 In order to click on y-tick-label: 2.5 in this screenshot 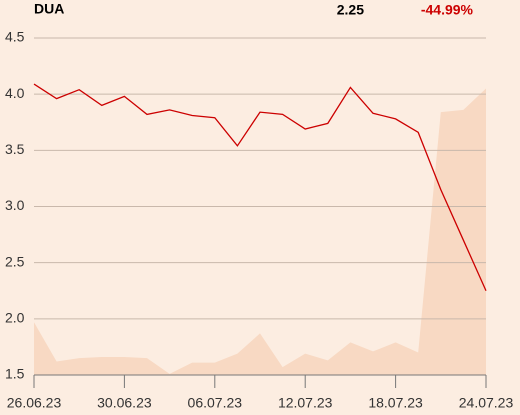, I will do `click(15, 261)`.